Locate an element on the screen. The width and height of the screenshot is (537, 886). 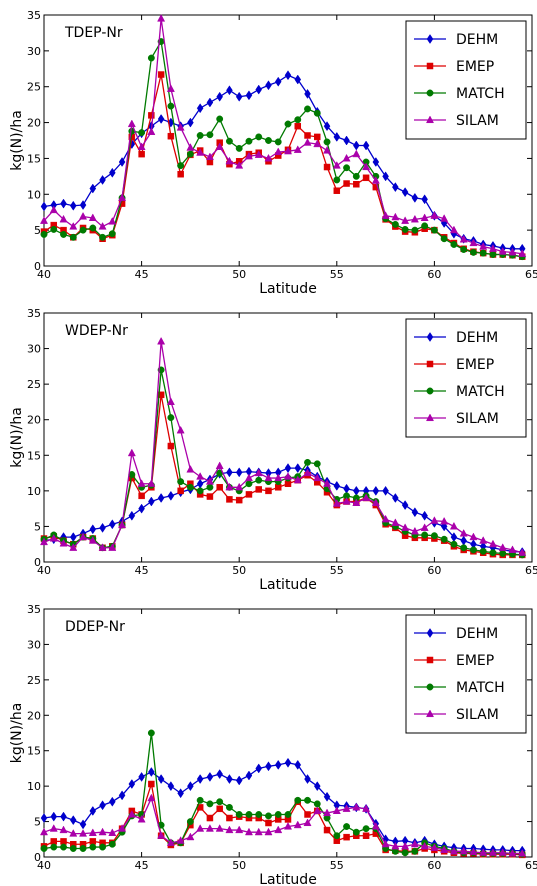
y-tick-label: 20 is located at coordinates (34, 715).